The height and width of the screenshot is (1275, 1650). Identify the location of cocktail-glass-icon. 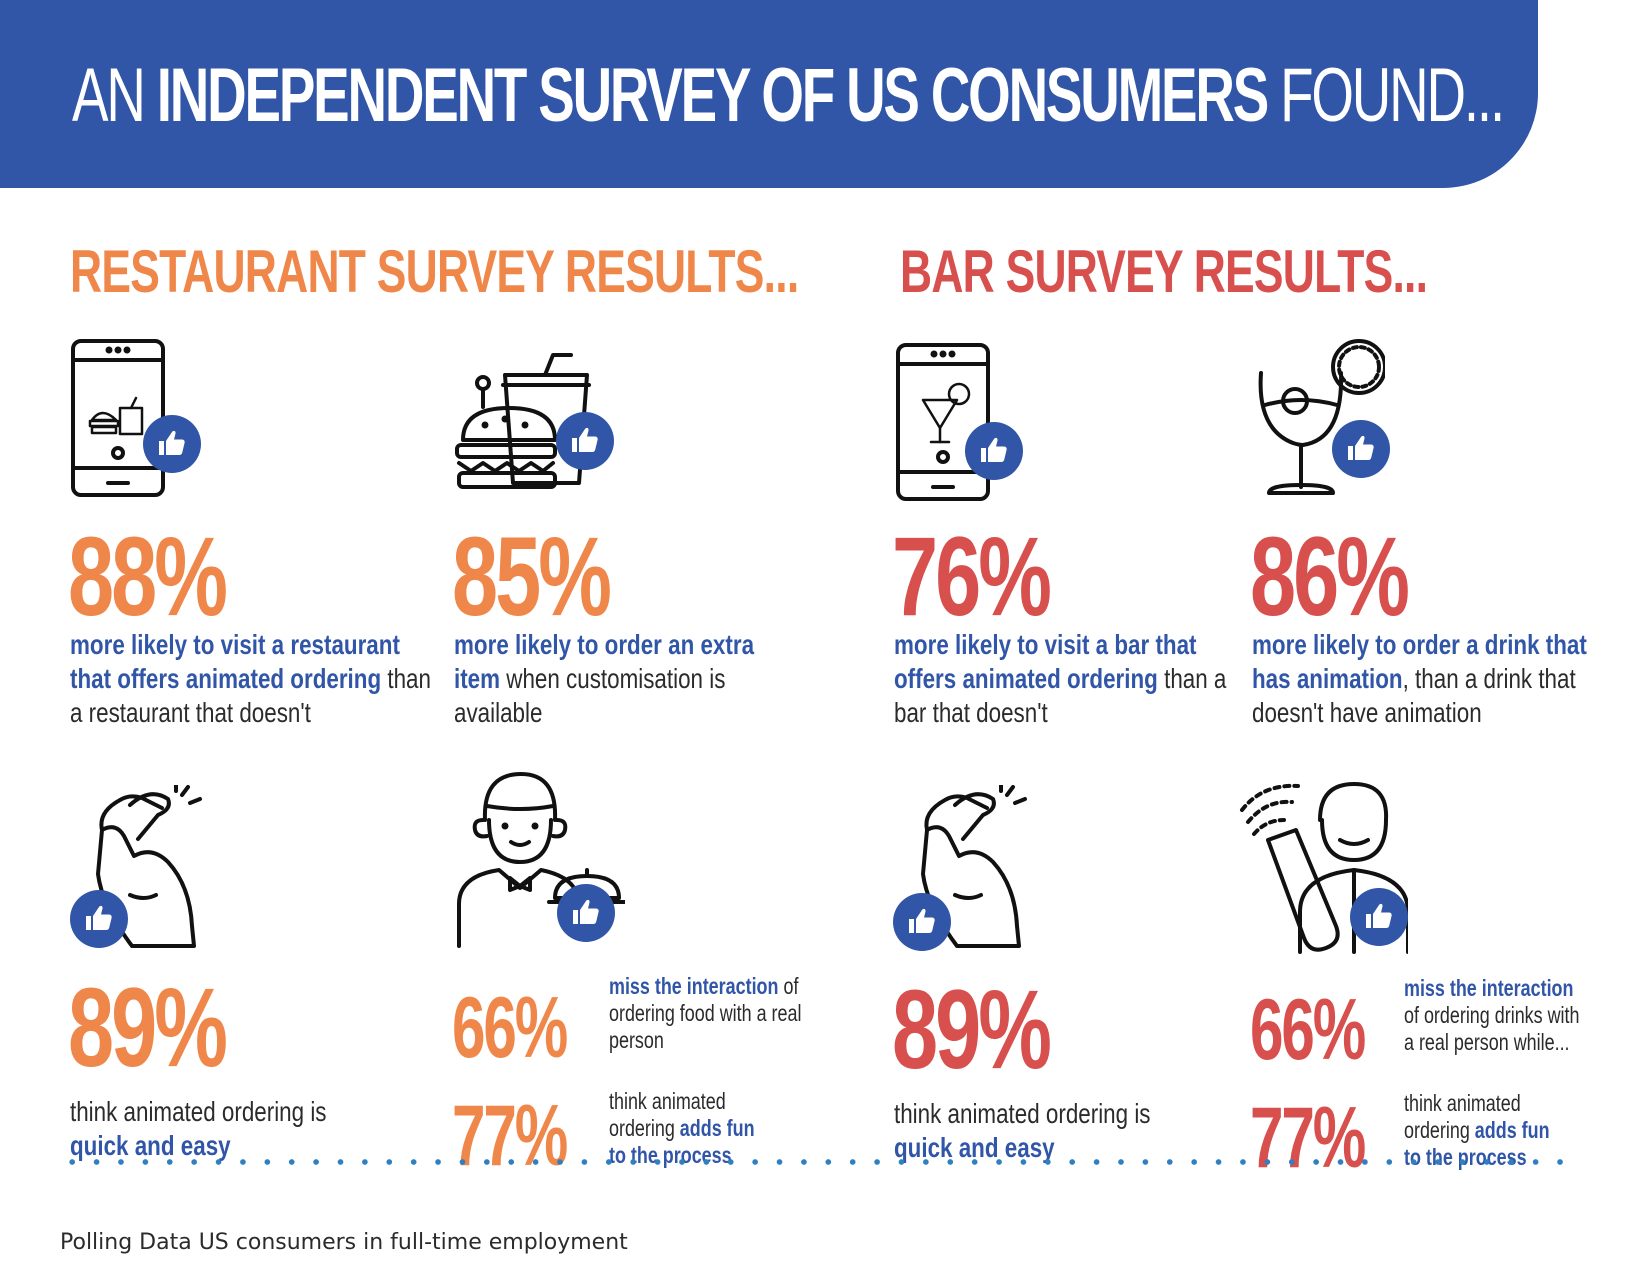
(1321, 417).